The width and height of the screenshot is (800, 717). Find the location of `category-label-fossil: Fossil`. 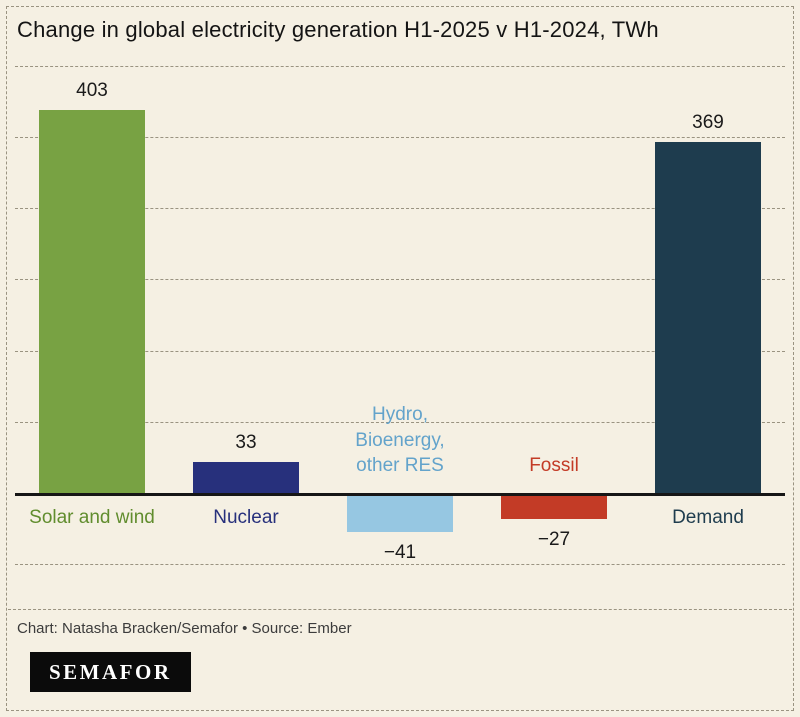

category-label-fossil: Fossil is located at coordinates (554, 466).